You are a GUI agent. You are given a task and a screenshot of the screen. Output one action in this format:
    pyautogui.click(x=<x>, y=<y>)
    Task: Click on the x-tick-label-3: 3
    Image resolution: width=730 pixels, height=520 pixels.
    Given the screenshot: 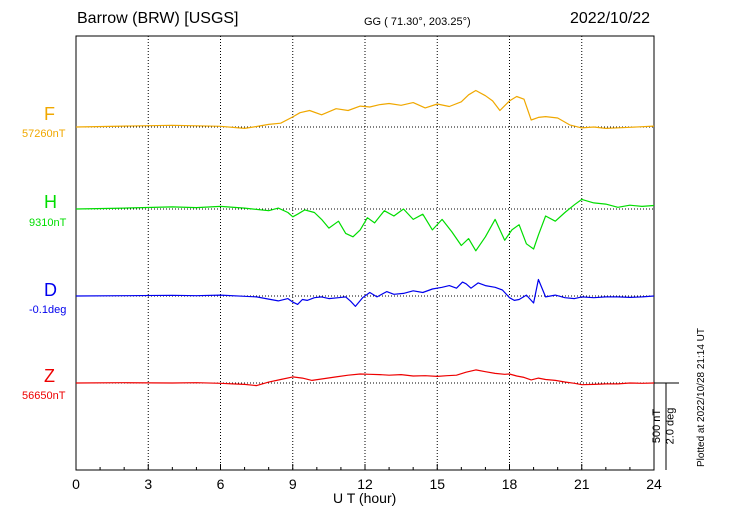 What is the action you would take?
    pyautogui.click(x=148, y=484)
    